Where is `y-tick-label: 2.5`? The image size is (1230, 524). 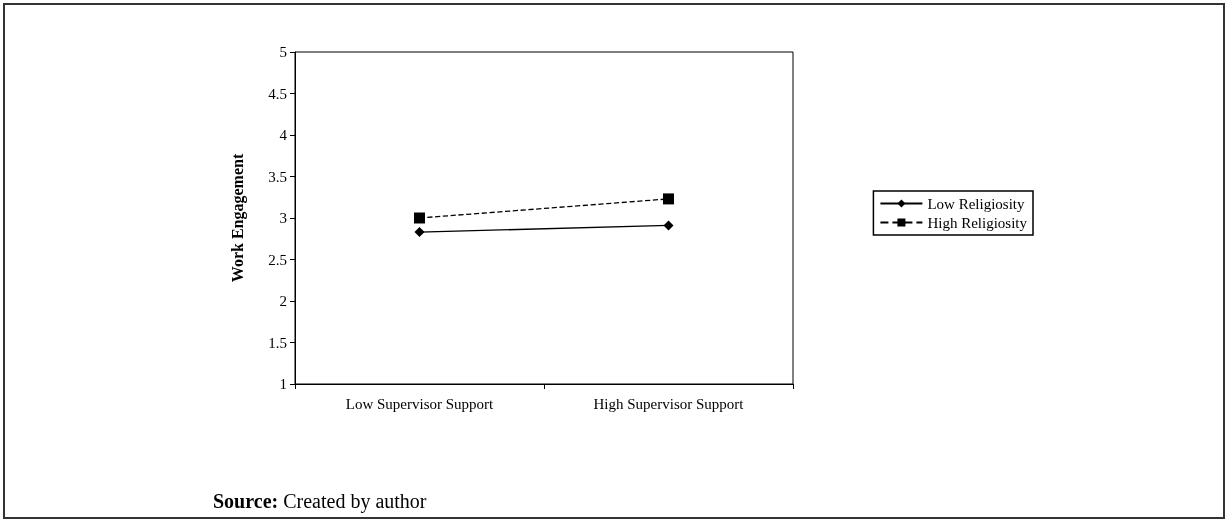
y-tick-label: 2.5 is located at coordinates (277, 259).